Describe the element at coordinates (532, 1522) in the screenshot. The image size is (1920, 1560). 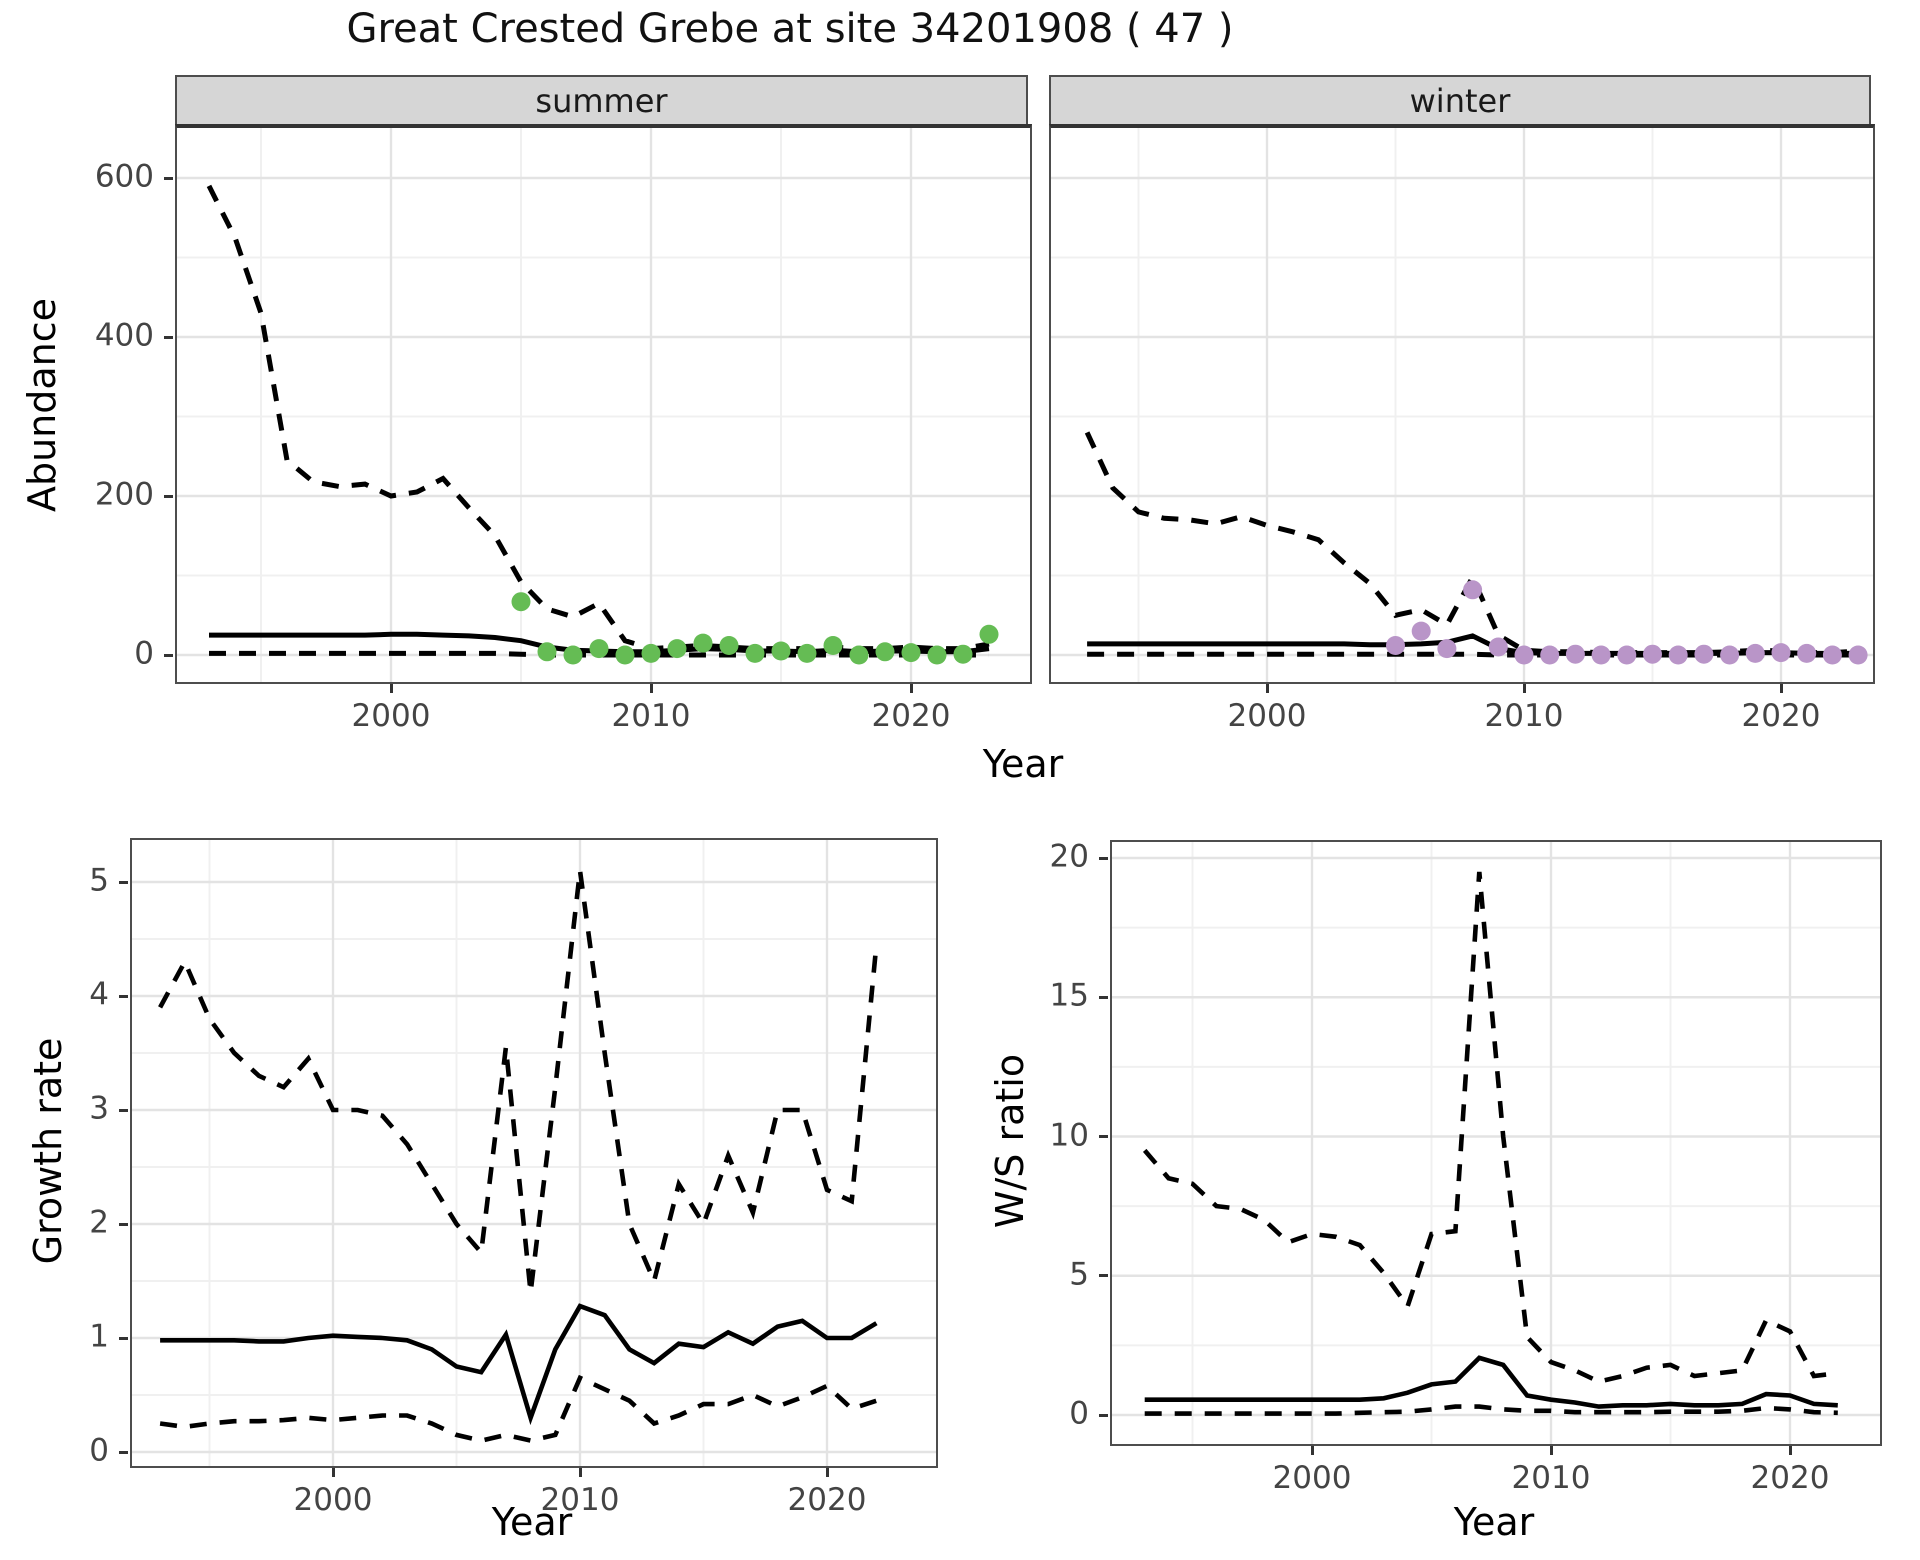
I see `growth-year-axis-label: Year` at that location.